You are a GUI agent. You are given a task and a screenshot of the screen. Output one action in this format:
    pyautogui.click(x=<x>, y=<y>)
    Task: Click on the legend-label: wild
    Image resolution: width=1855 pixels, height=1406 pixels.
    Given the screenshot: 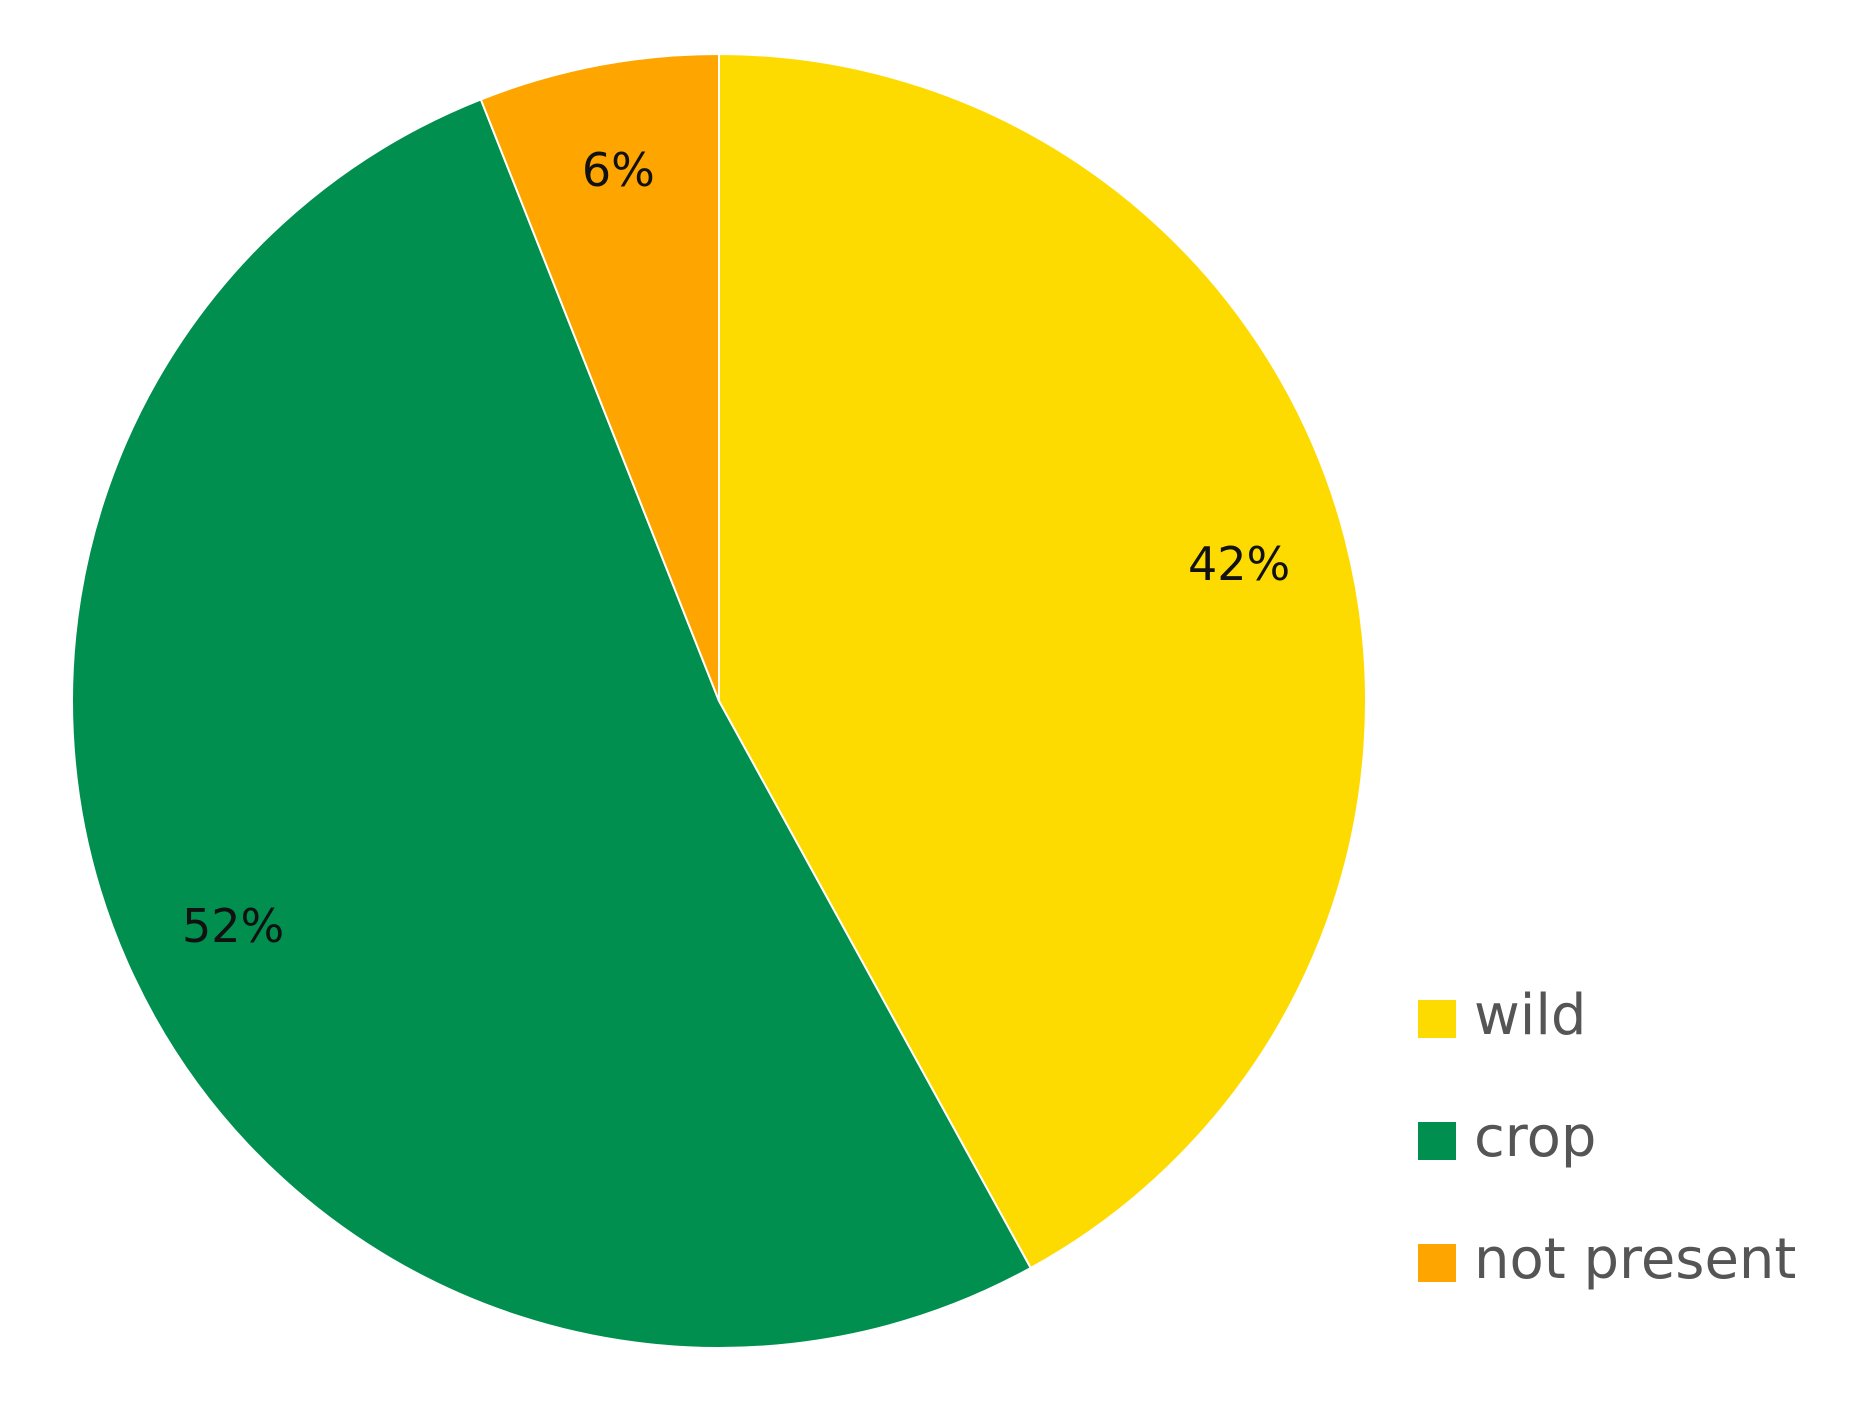 What is the action you would take?
    pyautogui.click(x=1530, y=1015)
    